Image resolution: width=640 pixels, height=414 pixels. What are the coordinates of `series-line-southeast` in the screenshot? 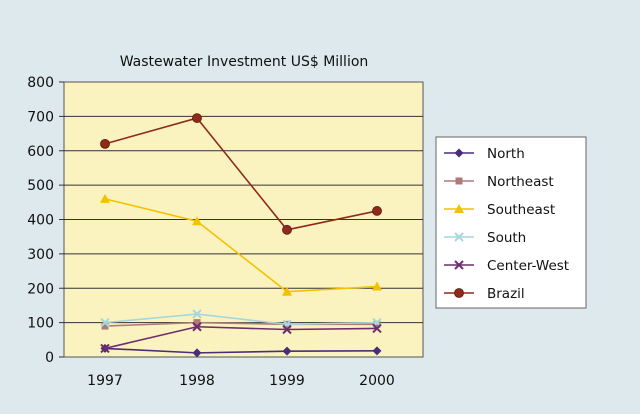 It's located at (241, 245).